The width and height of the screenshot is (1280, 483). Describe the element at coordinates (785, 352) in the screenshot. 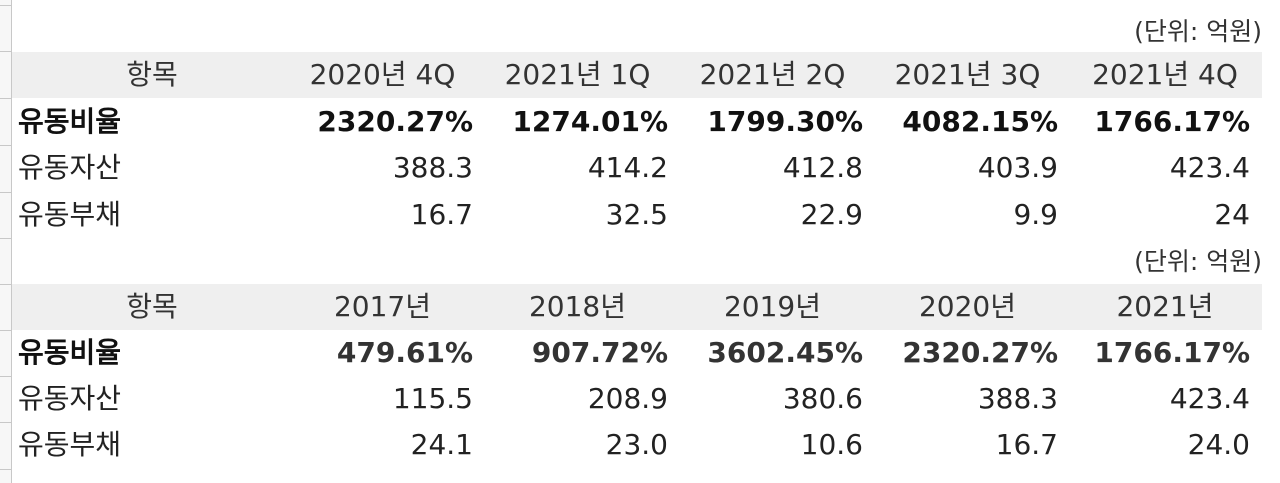

I see `cell-value: 3602.45%` at that location.